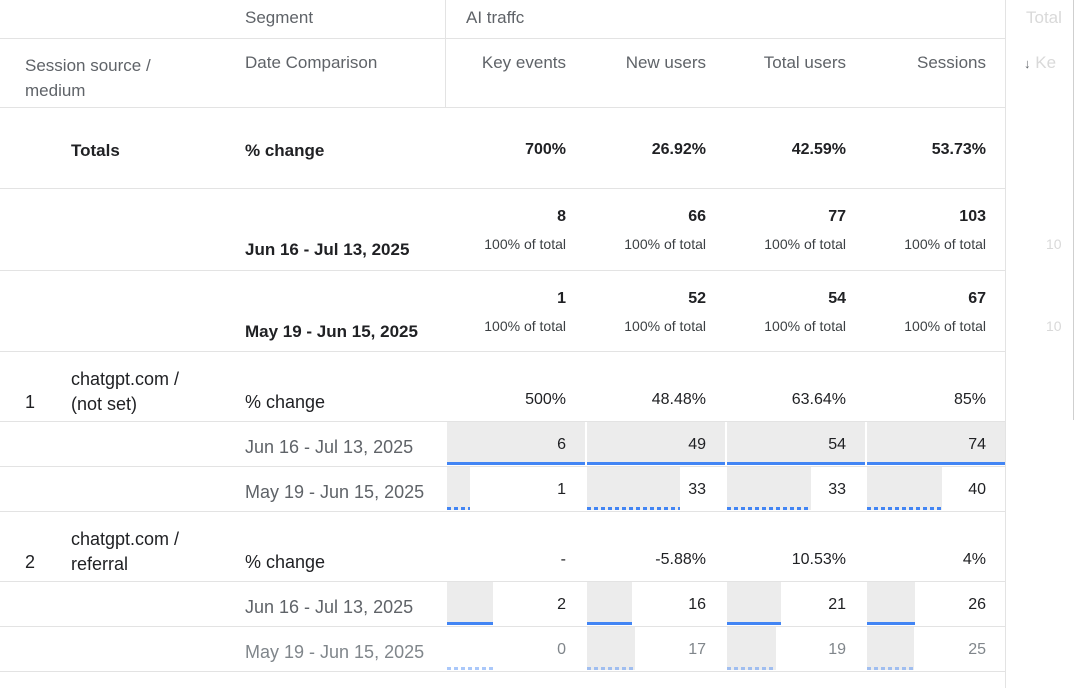 This screenshot has width=1076, height=688. I want to click on row2-previous-total-users: 19, so click(837, 649).